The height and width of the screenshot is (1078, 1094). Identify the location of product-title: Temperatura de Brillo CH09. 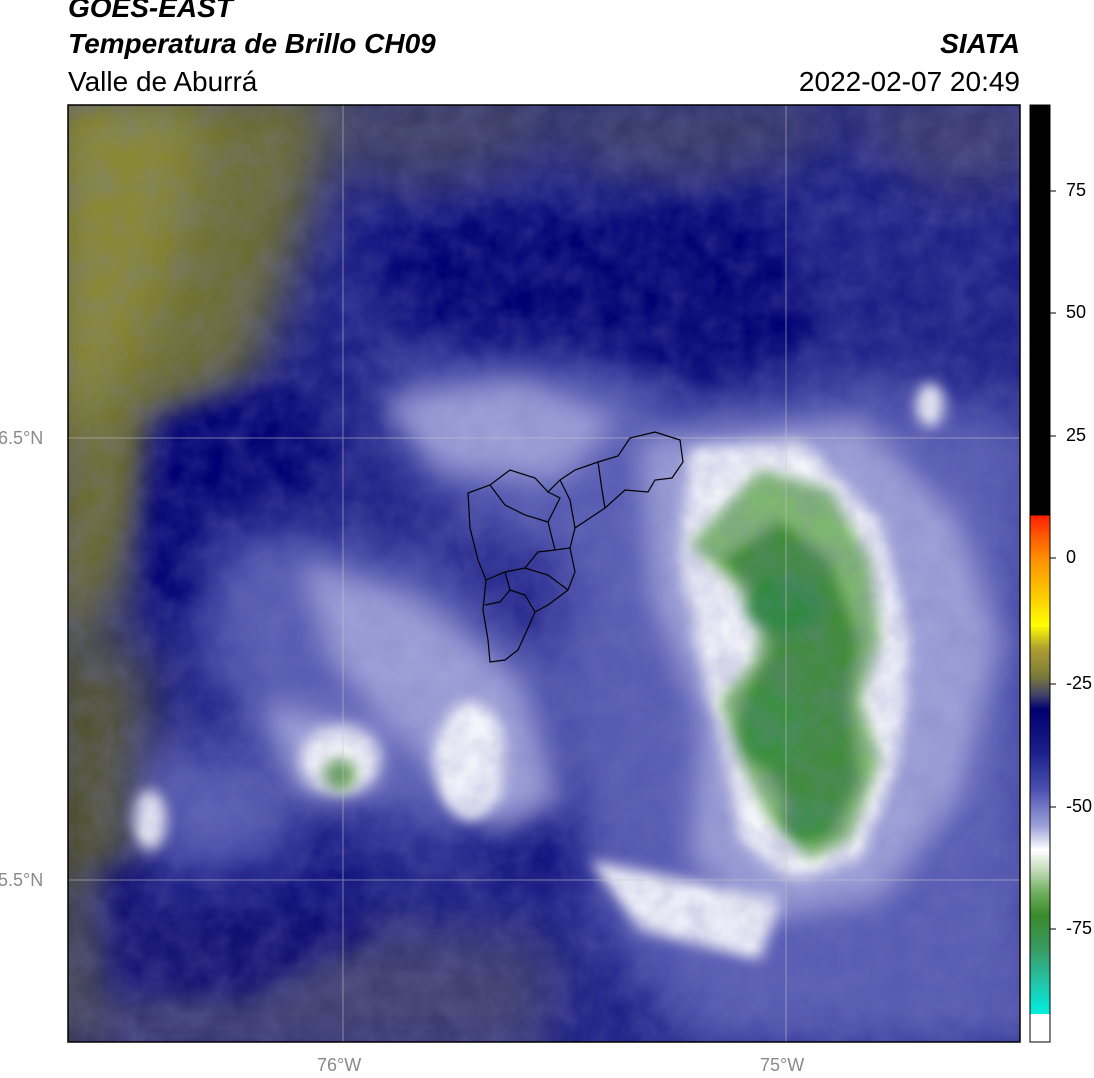
(252, 43).